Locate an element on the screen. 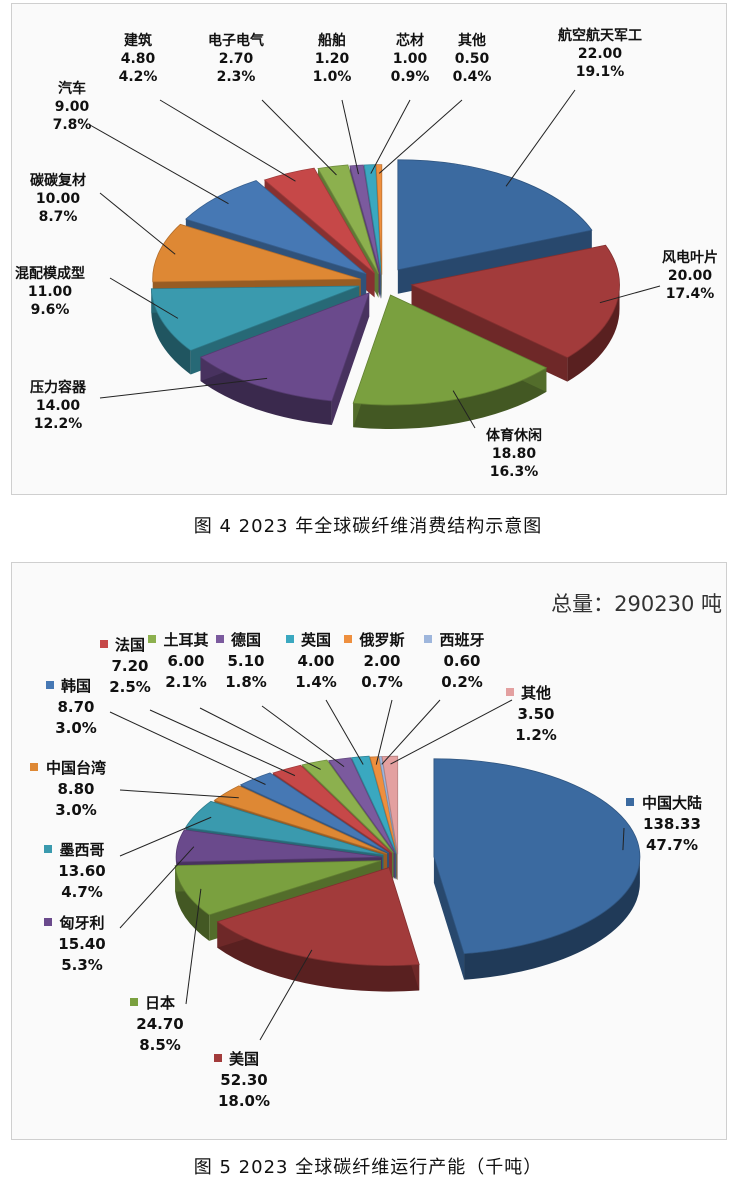  slice-name: 德国 is located at coordinates (246, 640).